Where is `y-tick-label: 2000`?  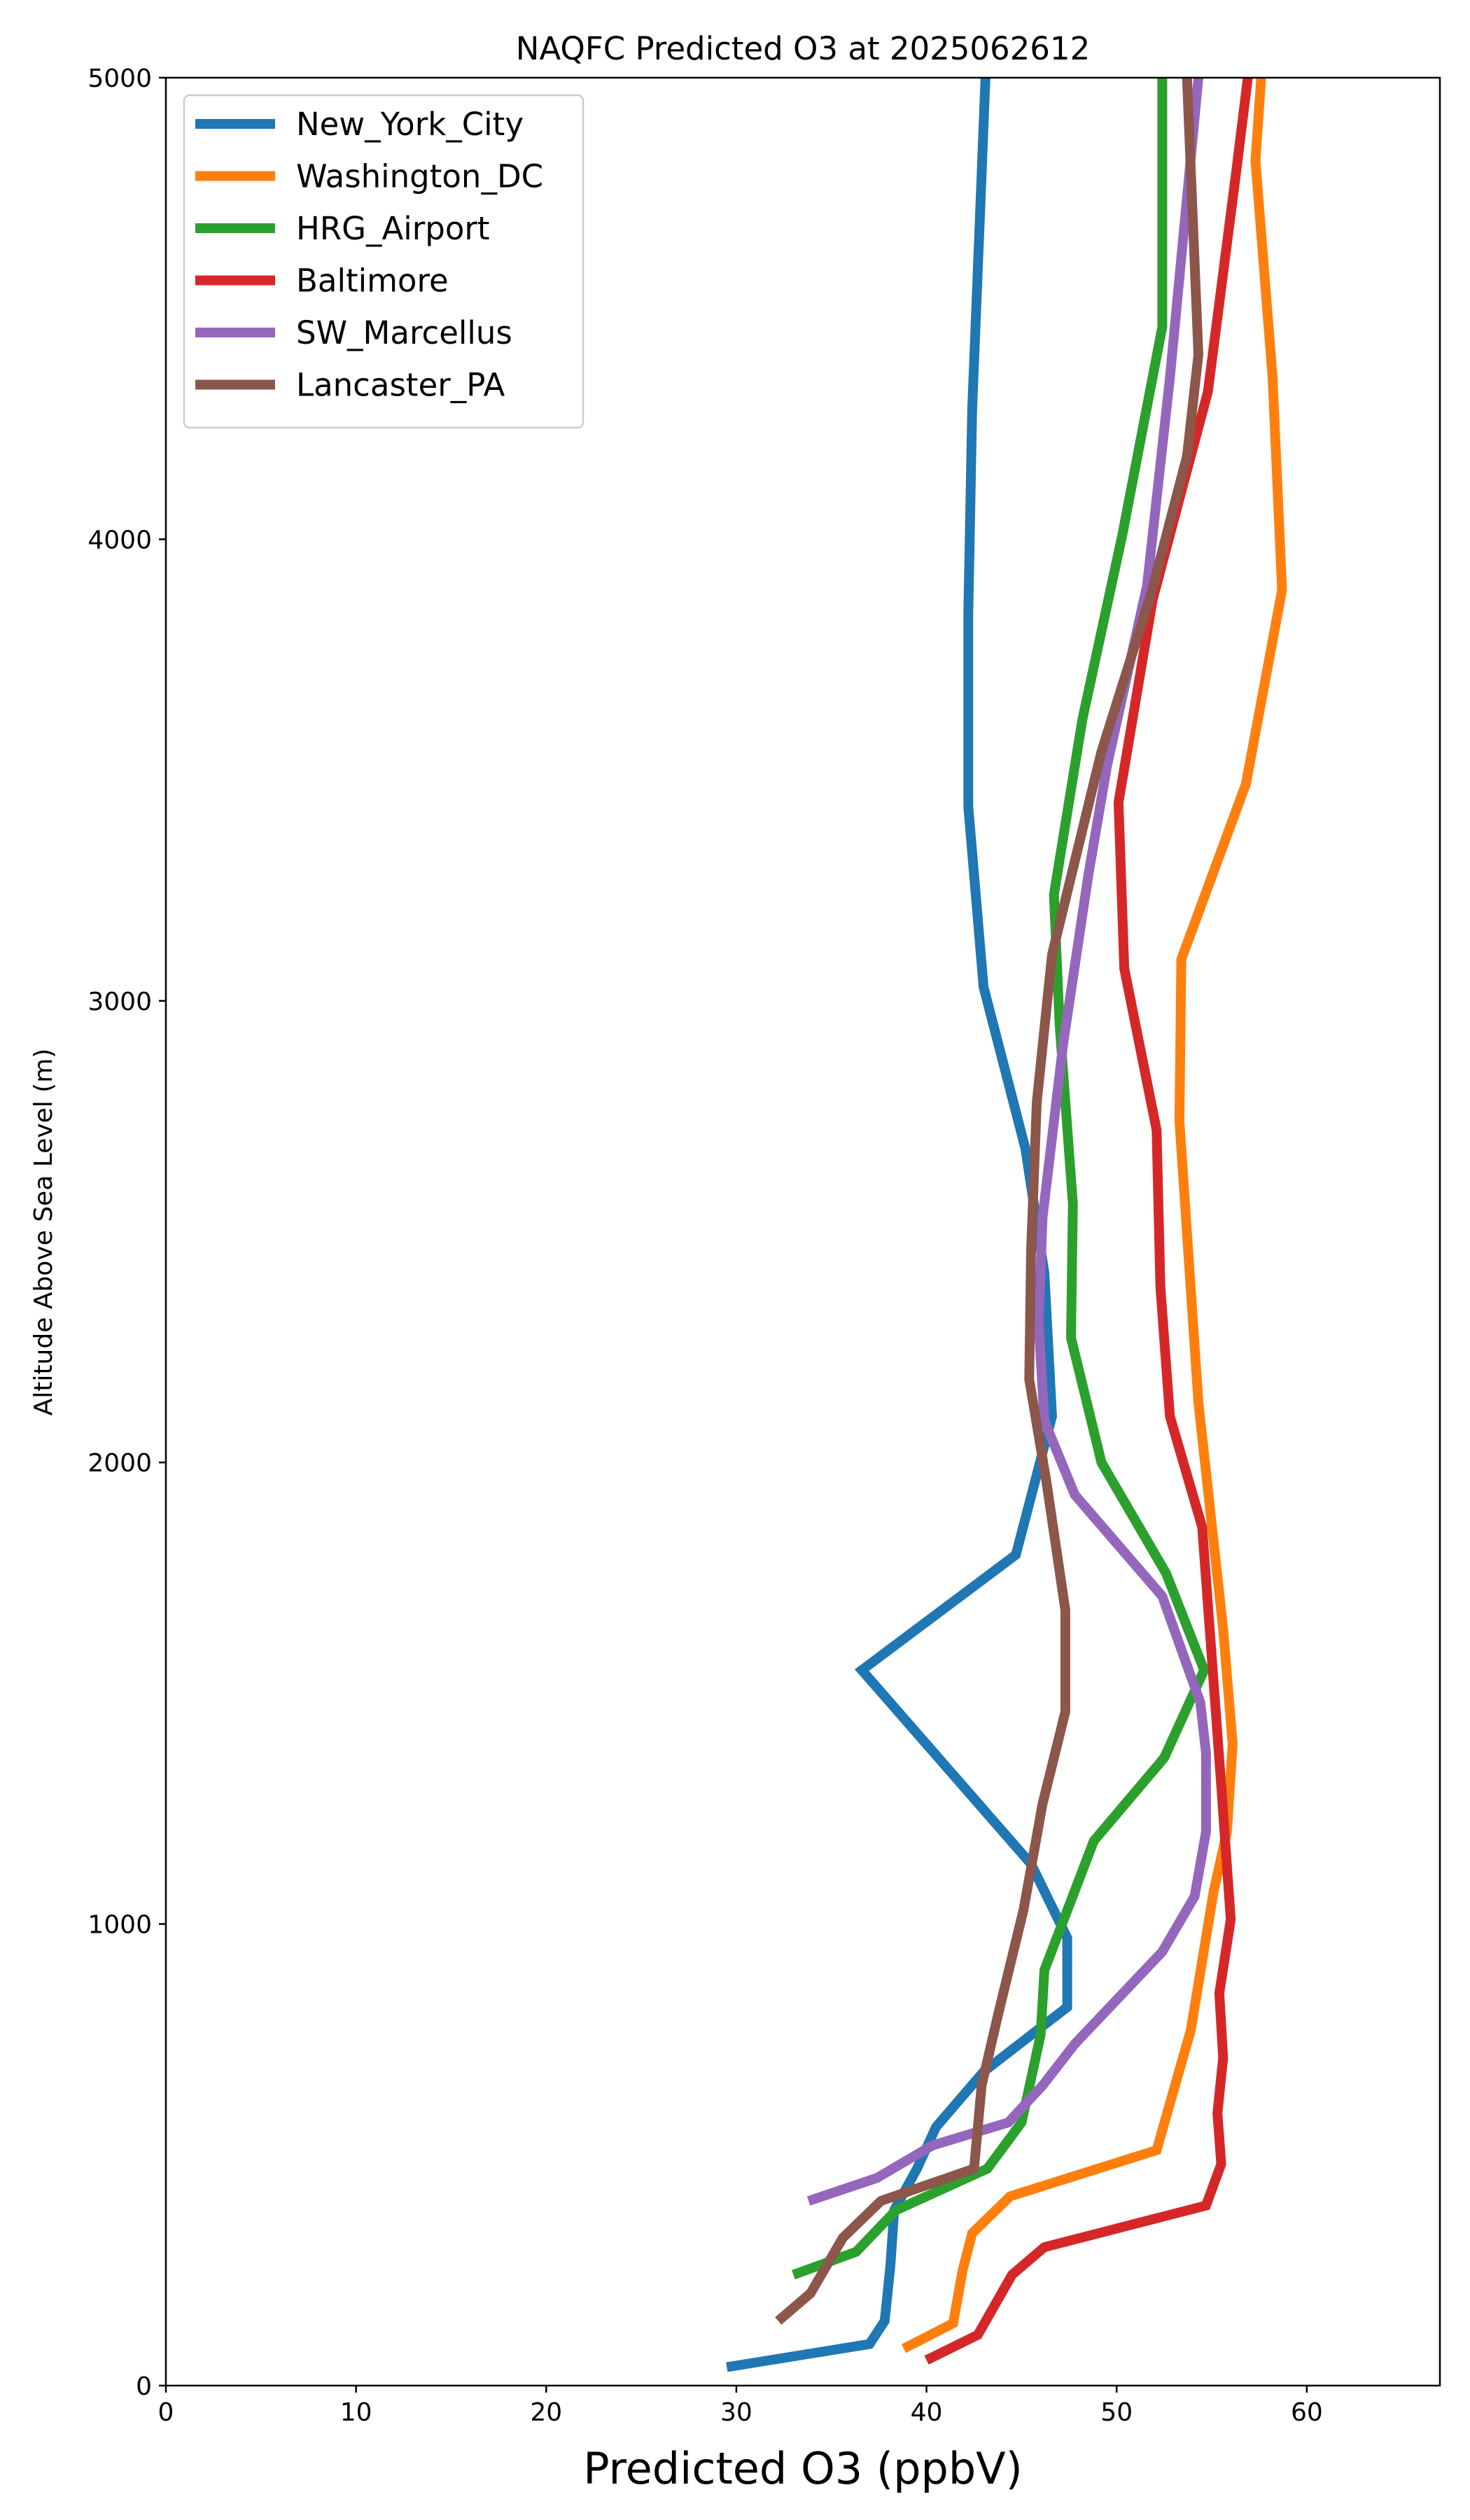
y-tick-label: 2000 is located at coordinates (120, 1463).